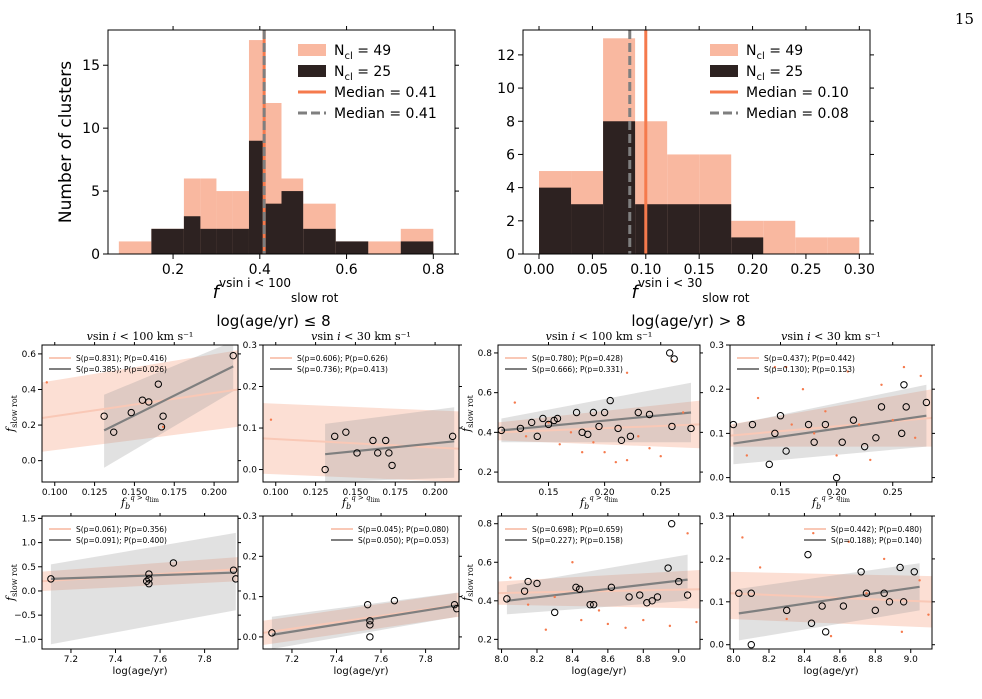 Image resolution: width=982 pixels, height=699 pixels. I want to click on sc1-xtick-label-1: 0.125, so click(95, 493).